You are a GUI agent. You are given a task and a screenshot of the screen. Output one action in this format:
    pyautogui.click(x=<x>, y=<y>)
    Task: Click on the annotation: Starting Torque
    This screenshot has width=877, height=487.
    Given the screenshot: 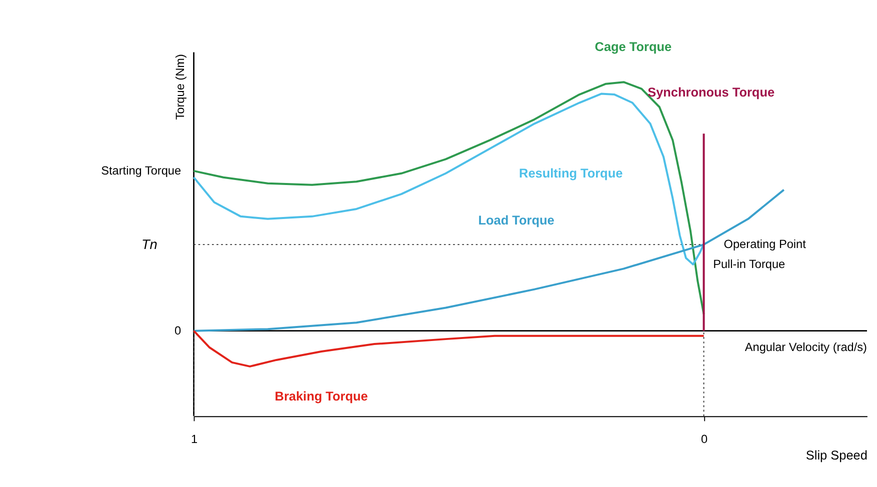 What is the action you would take?
    pyautogui.click(x=141, y=171)
    